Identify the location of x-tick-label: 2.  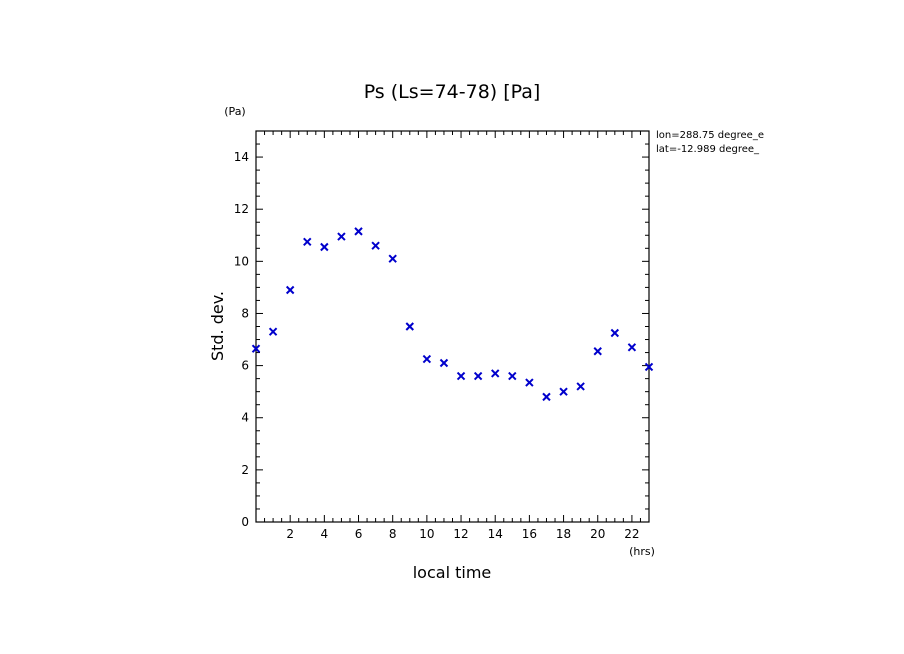
(290, 534).